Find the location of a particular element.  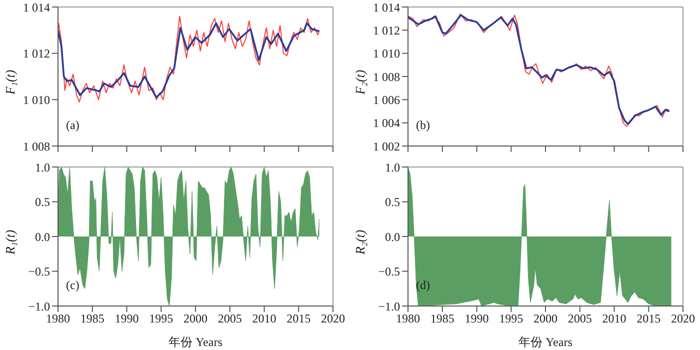

y-tick-label: 1 006 is located at coordinates (386, 99).